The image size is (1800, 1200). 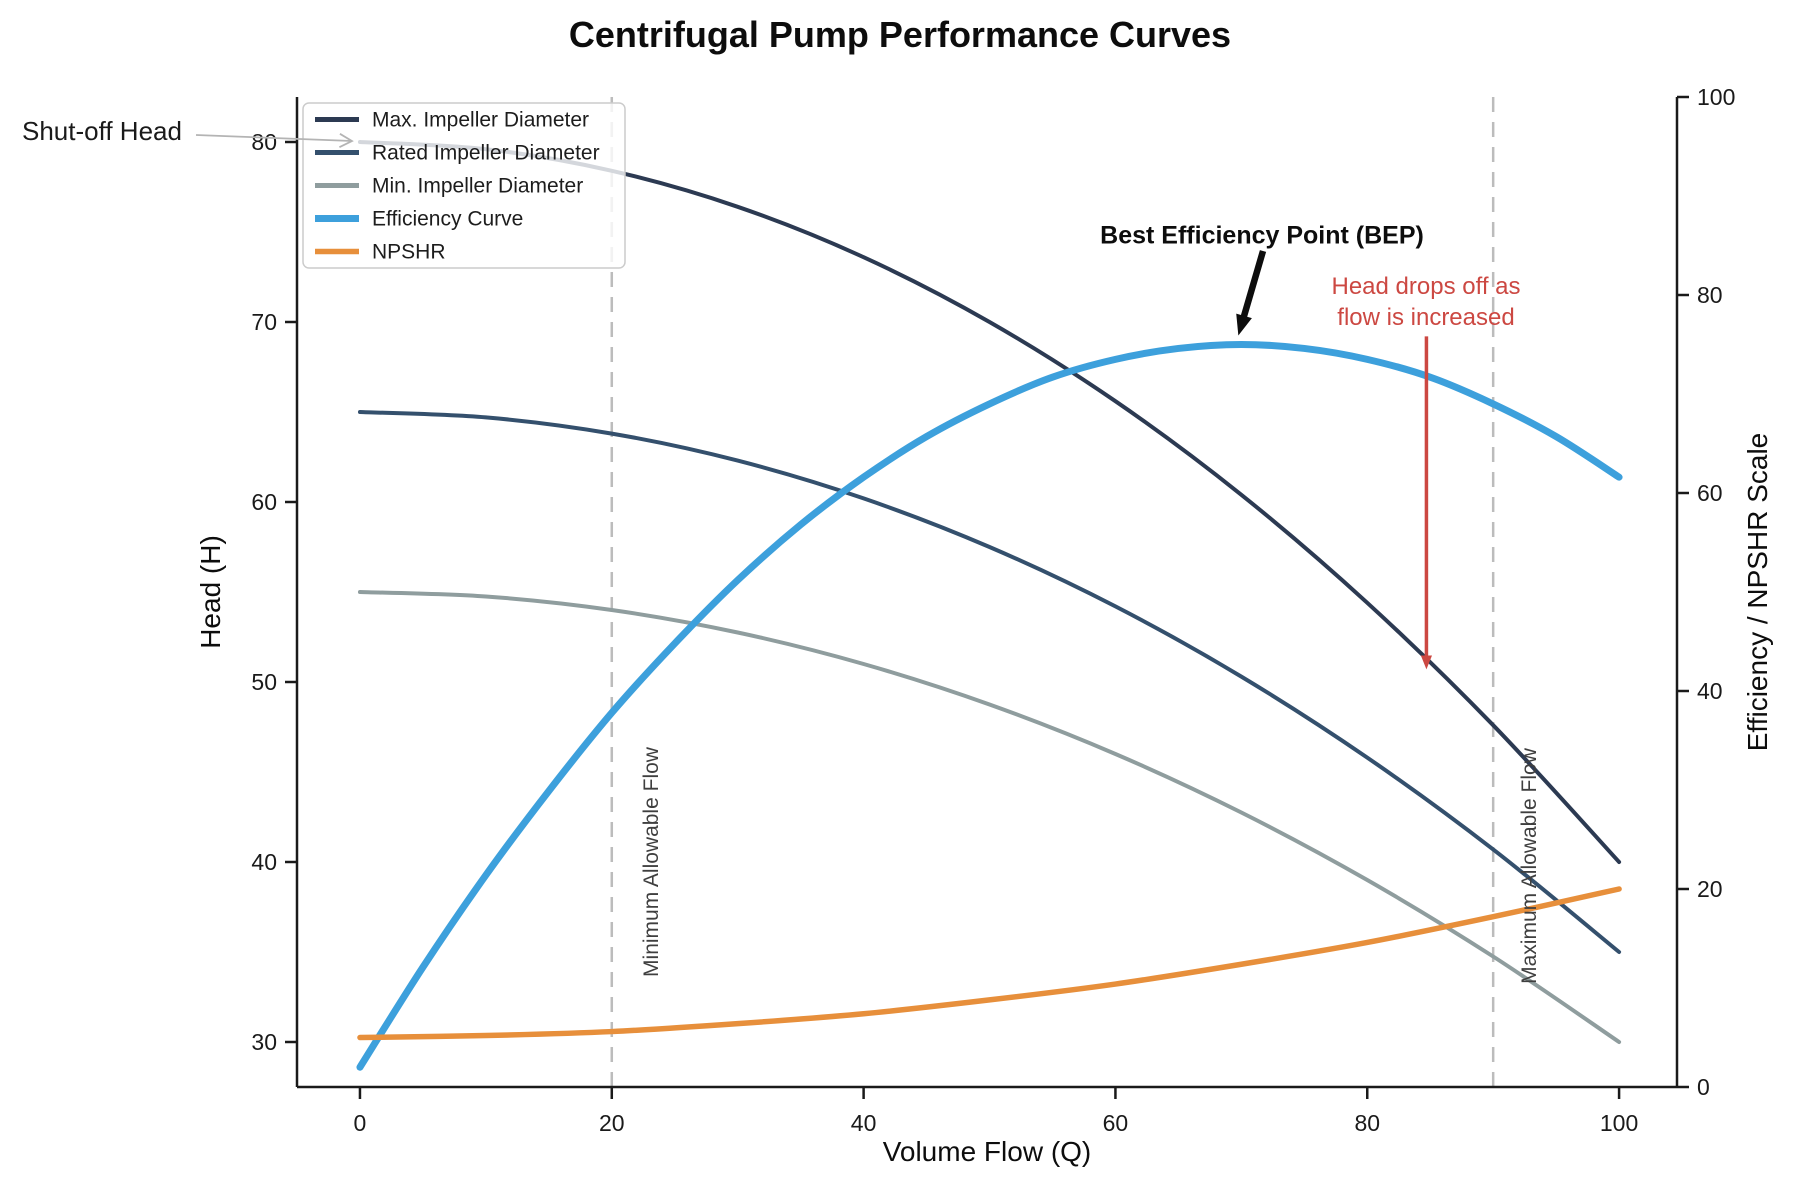 I want to click on y-tick-label-right: 80, so click(x=1710, y=295).